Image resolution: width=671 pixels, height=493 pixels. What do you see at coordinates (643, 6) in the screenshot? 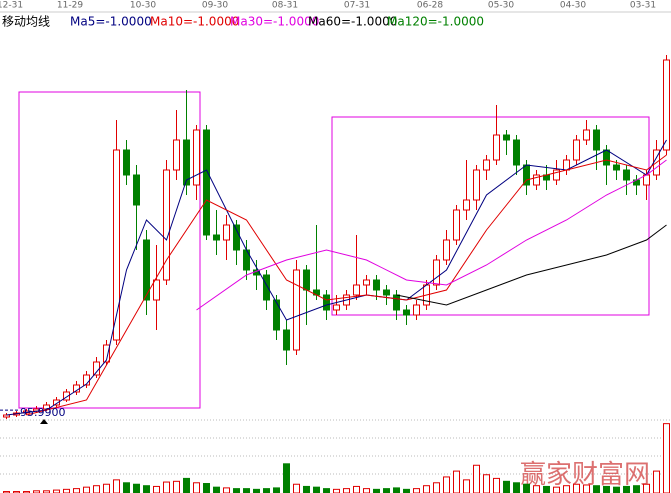
I see `date-label: 03-31` at bounding box center [643, 6].